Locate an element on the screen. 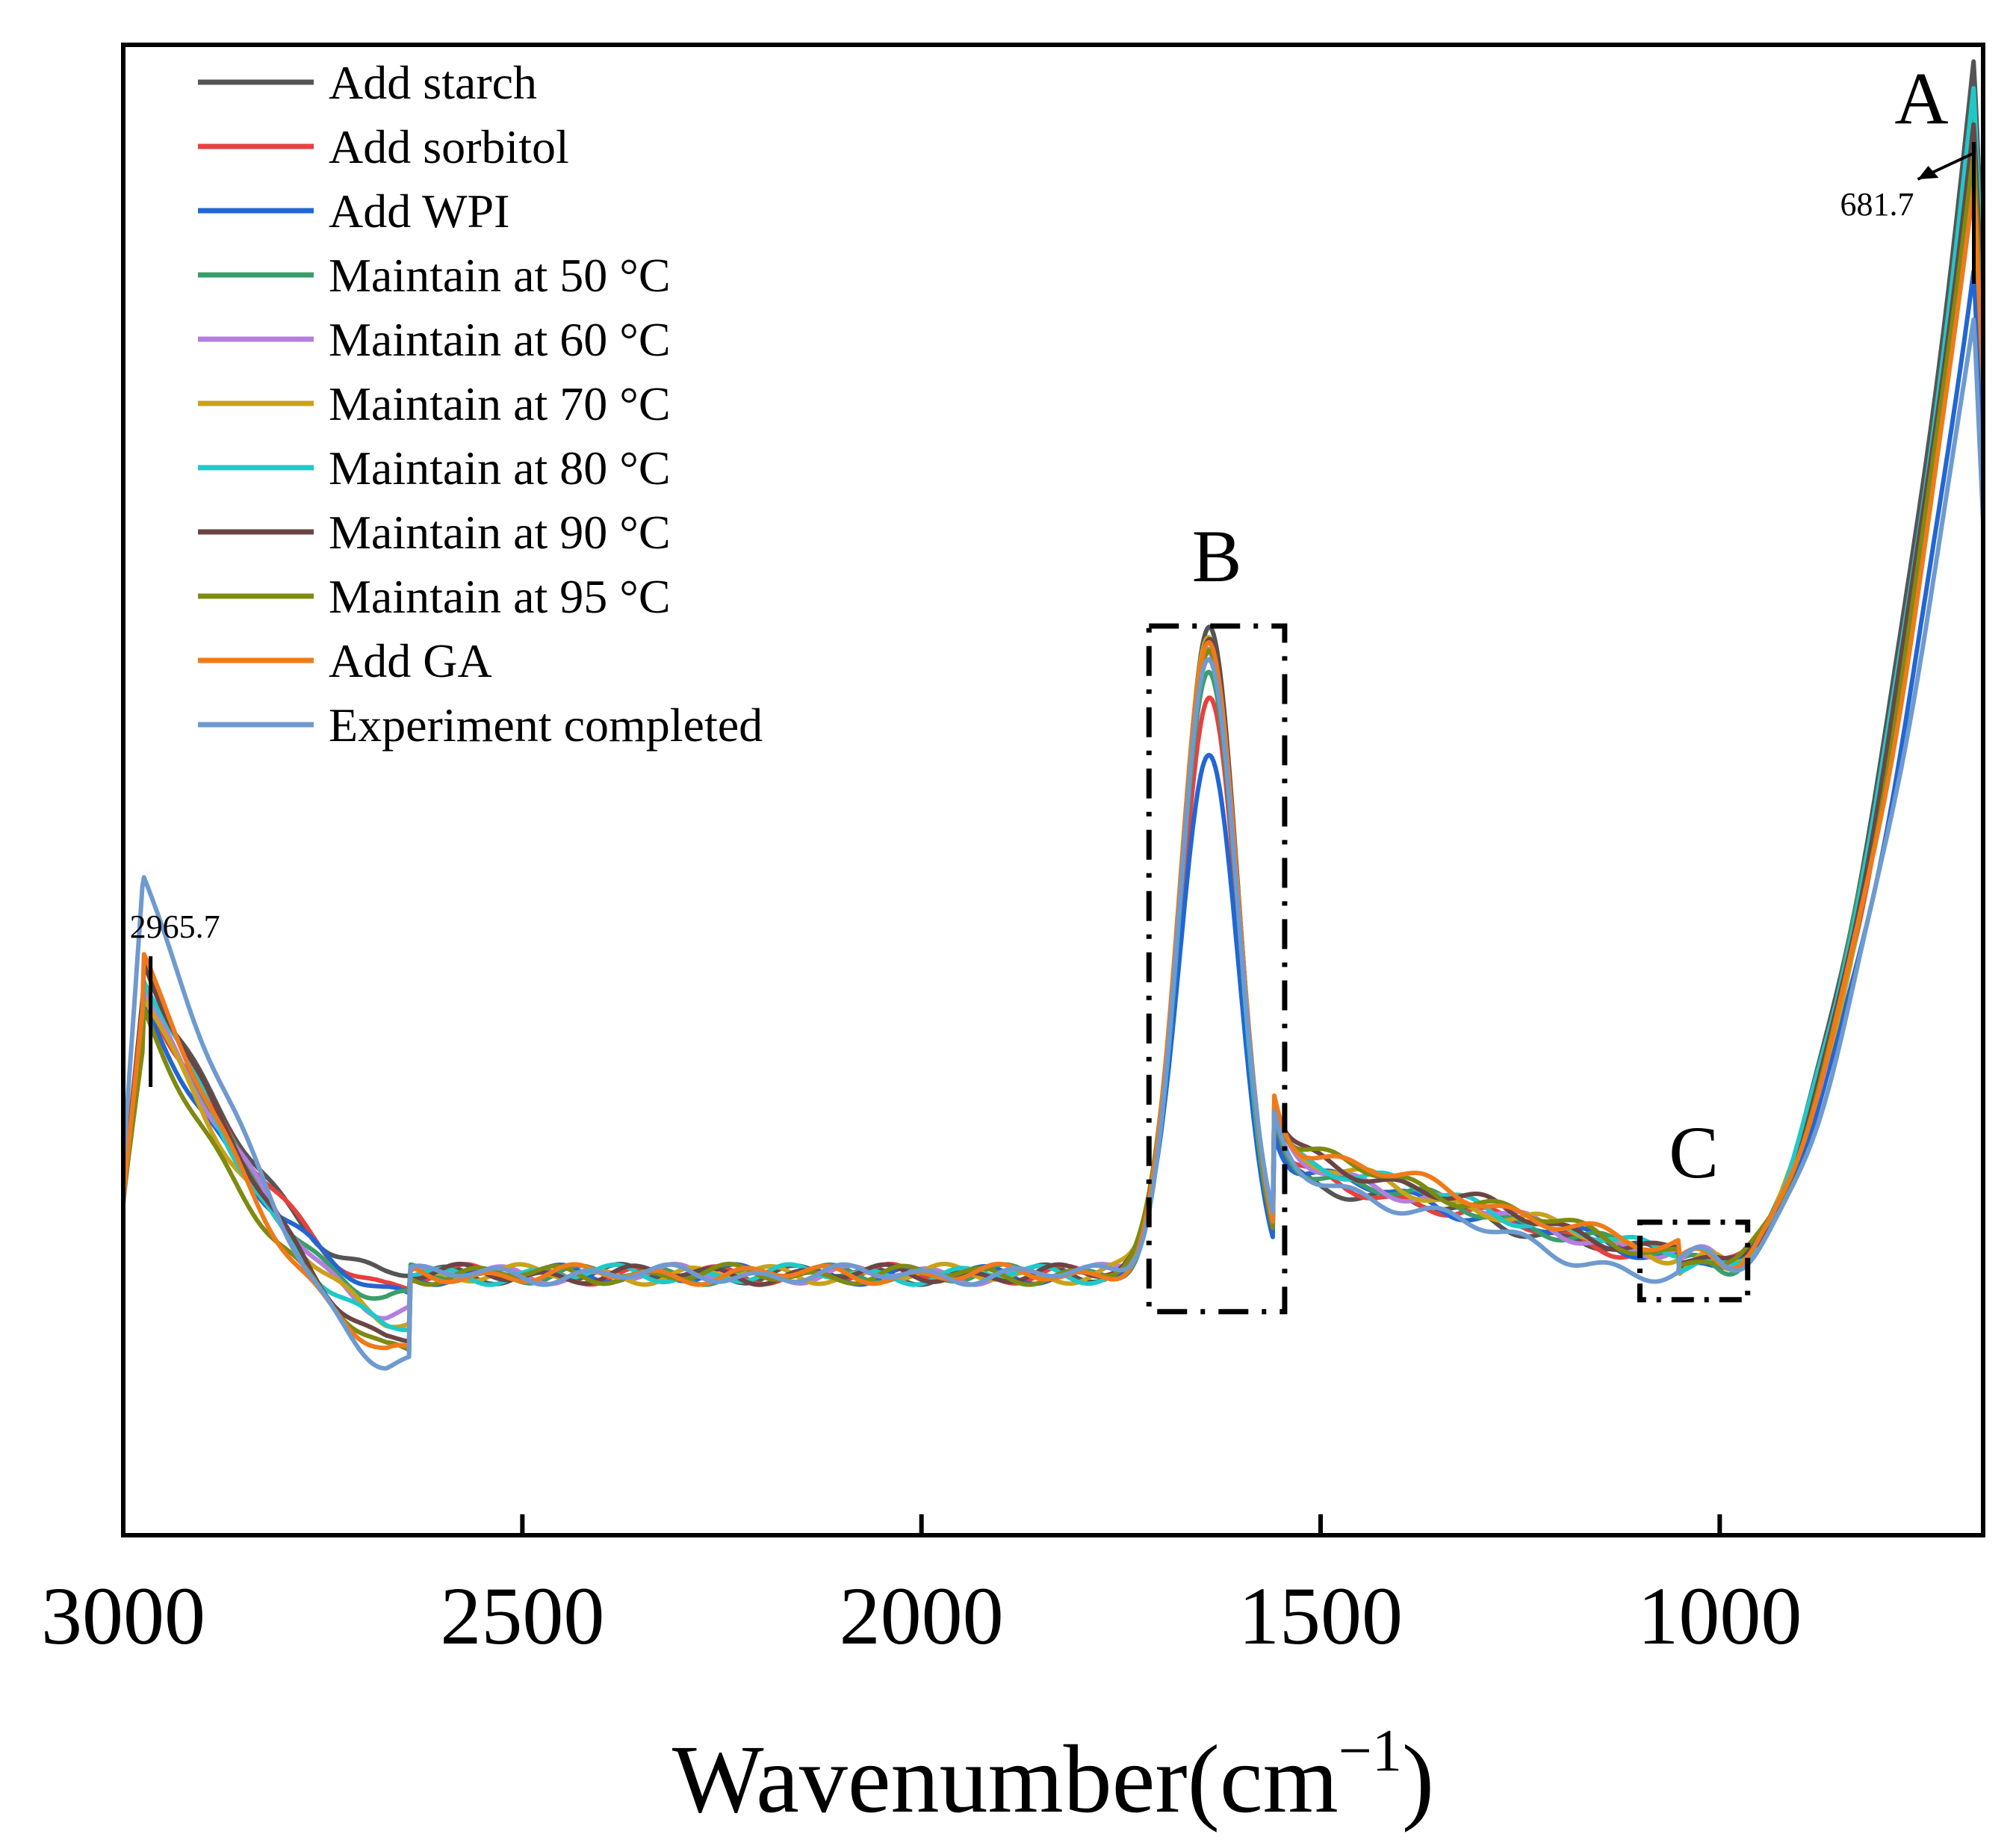  legend-label-4: Maintain at 60 °C is located at coordinates (500, 339).